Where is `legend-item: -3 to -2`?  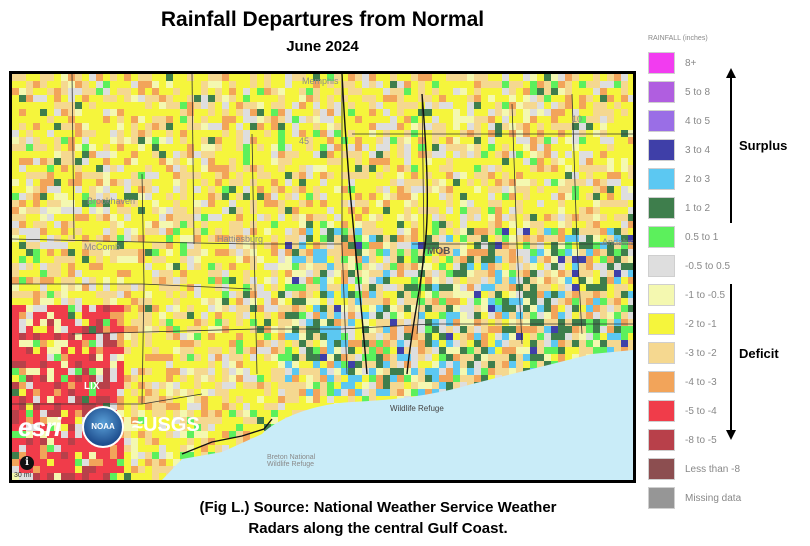
legend-item: -3 to -2 is located at coordinates (682, 353).